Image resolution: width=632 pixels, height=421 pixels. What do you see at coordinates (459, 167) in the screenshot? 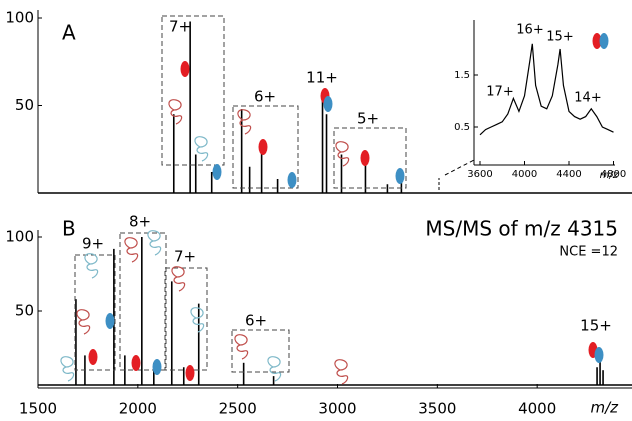
I see `connector` at bounding box center [459, 167].